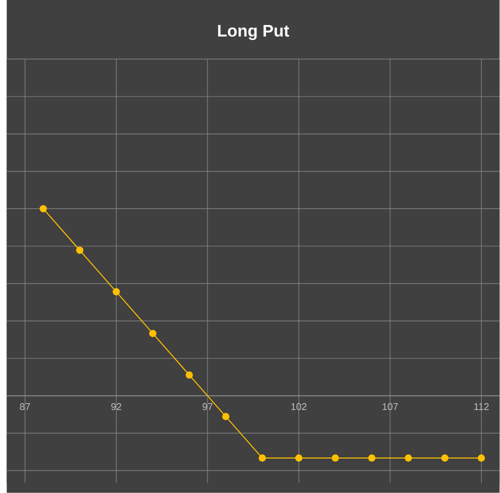 This screenshot has width=500, height=493. I want to click on x-tick-label: 87, so click(25, 406).